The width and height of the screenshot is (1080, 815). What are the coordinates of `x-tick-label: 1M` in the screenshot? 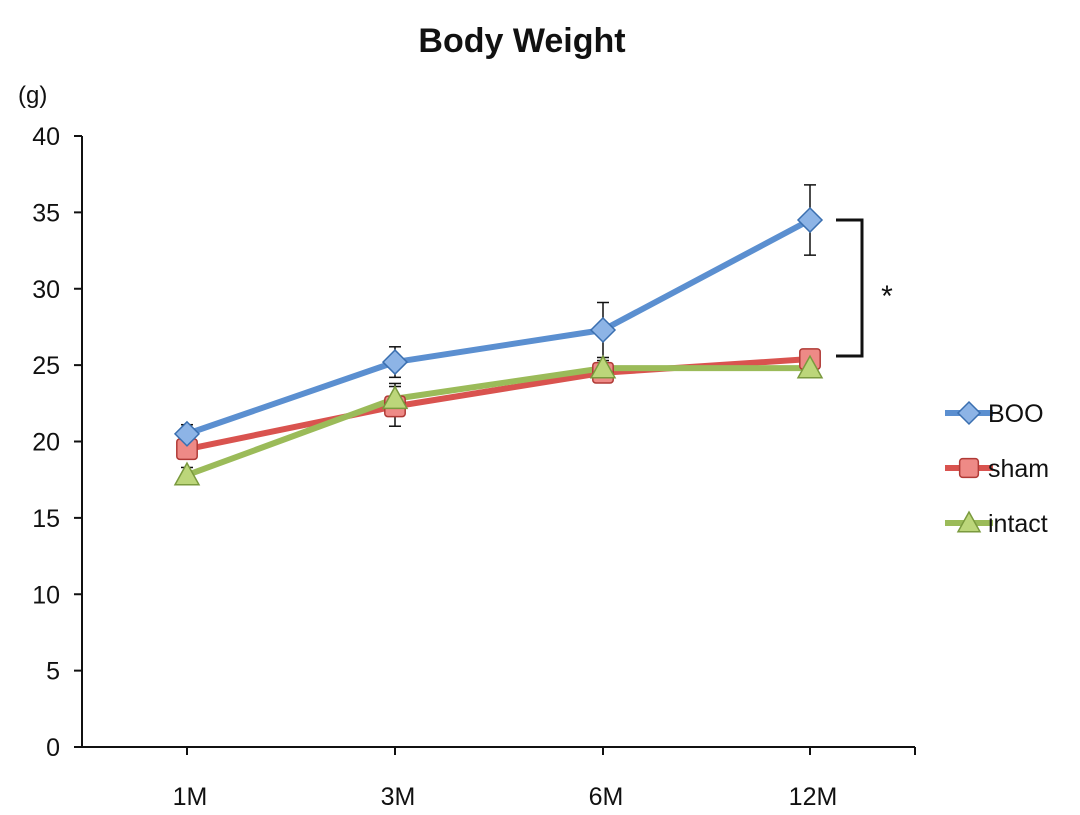 It's located at (190, 797).